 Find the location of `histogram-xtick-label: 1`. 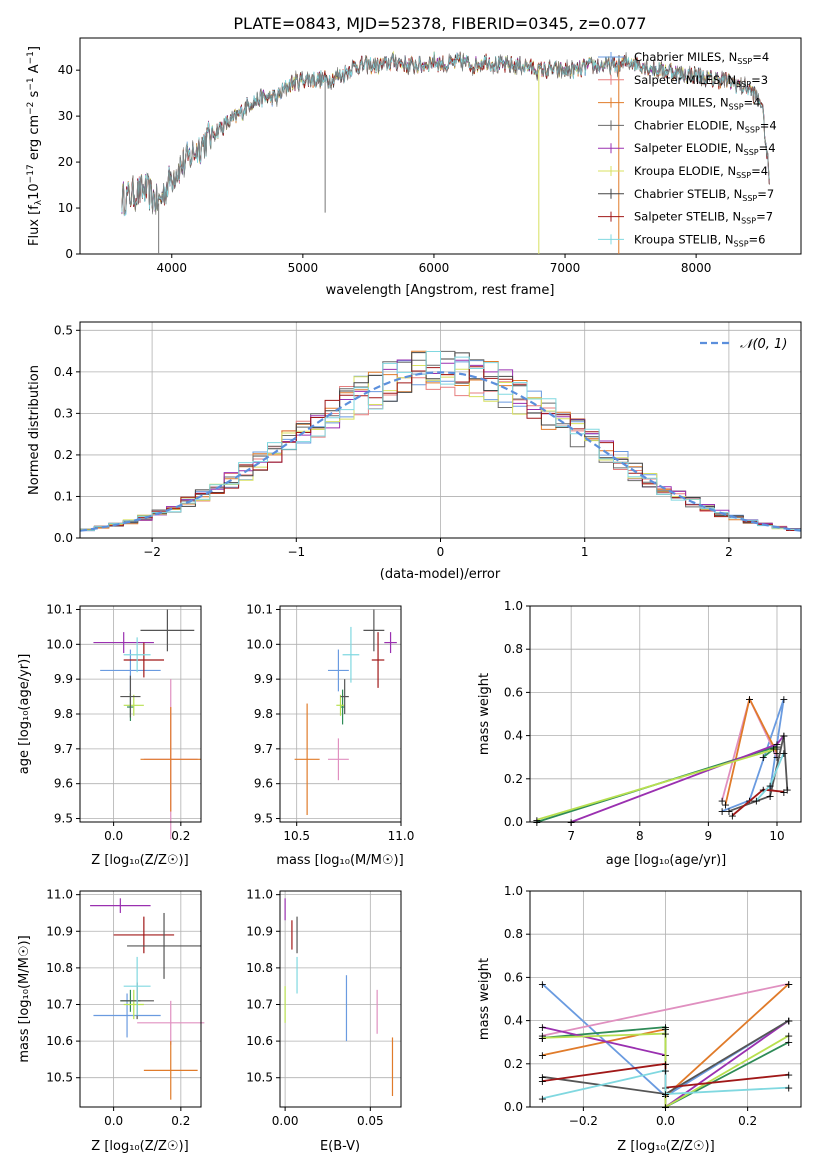

histogram-xtick-label: 1 is located at coordinates (585, 552).